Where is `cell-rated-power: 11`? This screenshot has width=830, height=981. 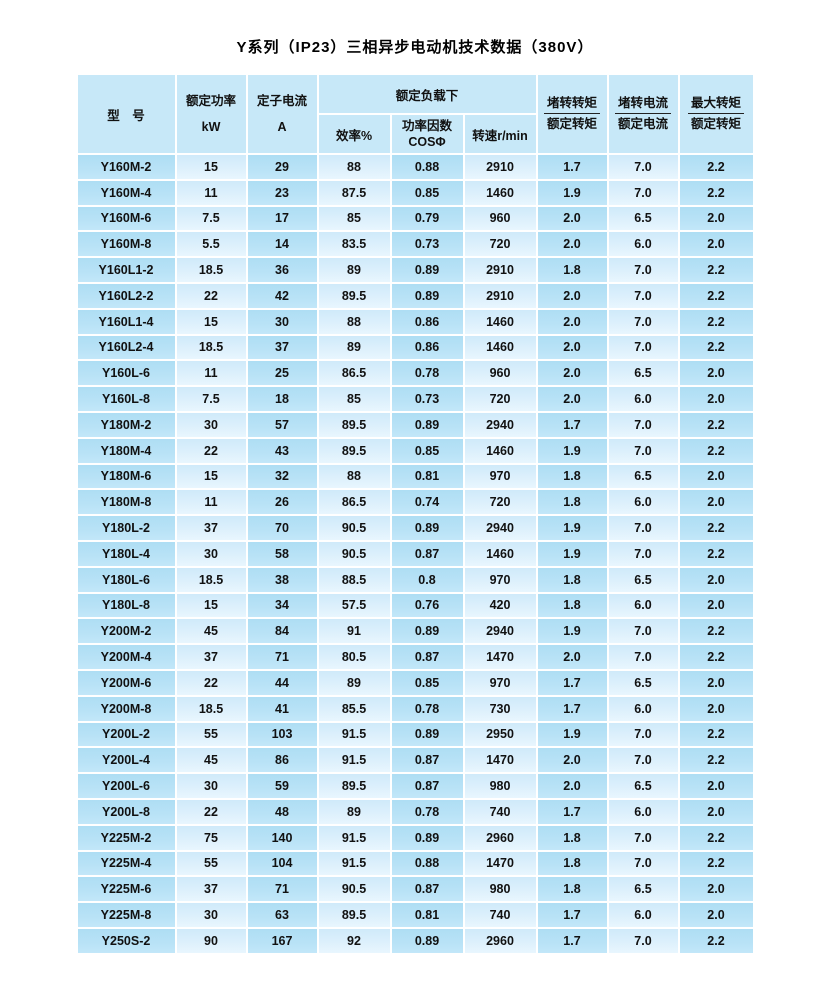 cell-rated-power: 11 is located at coordinates (211, 192).